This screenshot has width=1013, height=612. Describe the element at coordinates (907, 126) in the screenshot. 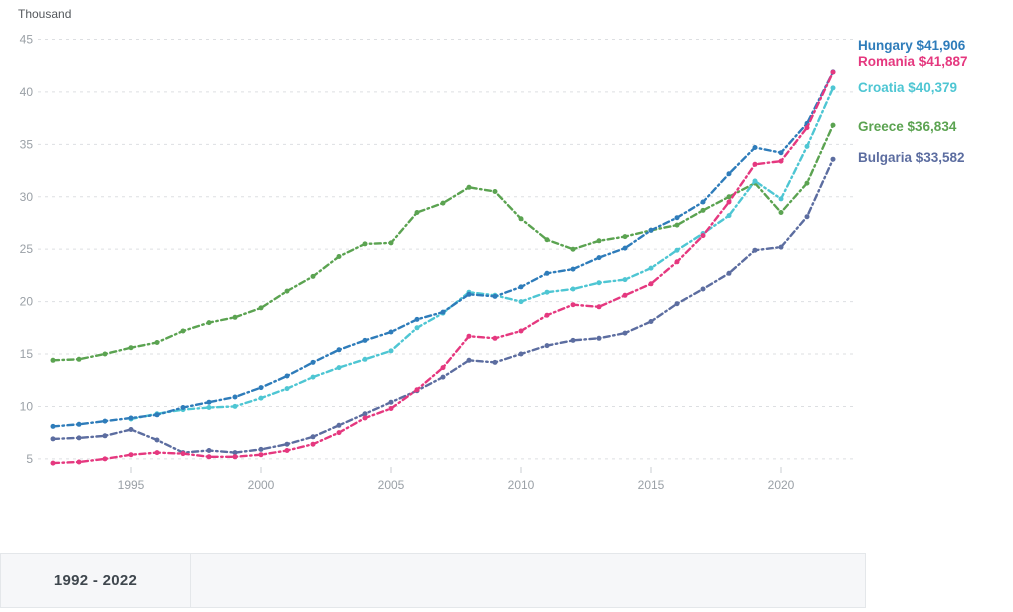

I see `legend-item-greece: Greece $36,834` at that location.